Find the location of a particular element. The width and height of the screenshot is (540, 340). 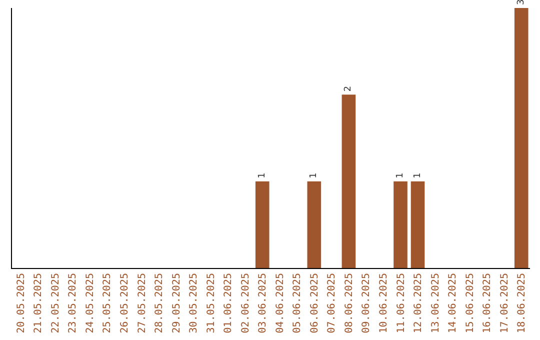

x-tick-label: 08.06.2025 is located at coordinates (349, 303).